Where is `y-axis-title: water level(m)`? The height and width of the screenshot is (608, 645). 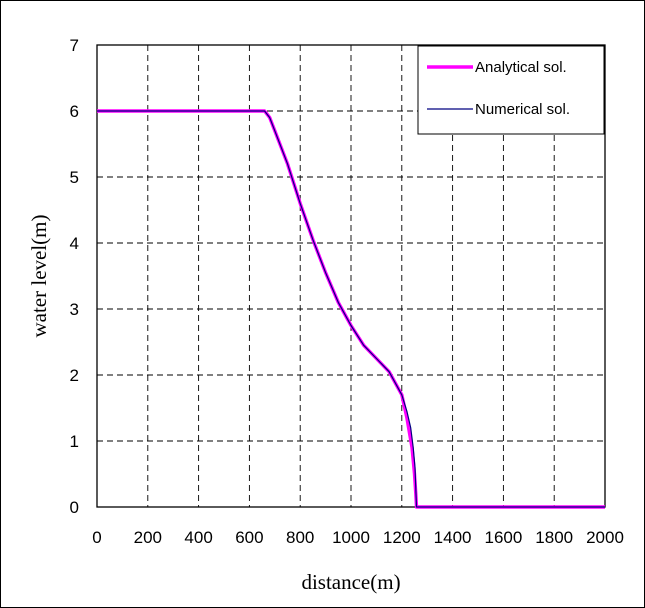 y-axis-title: water level(m) is located at coordinates (39, 275).